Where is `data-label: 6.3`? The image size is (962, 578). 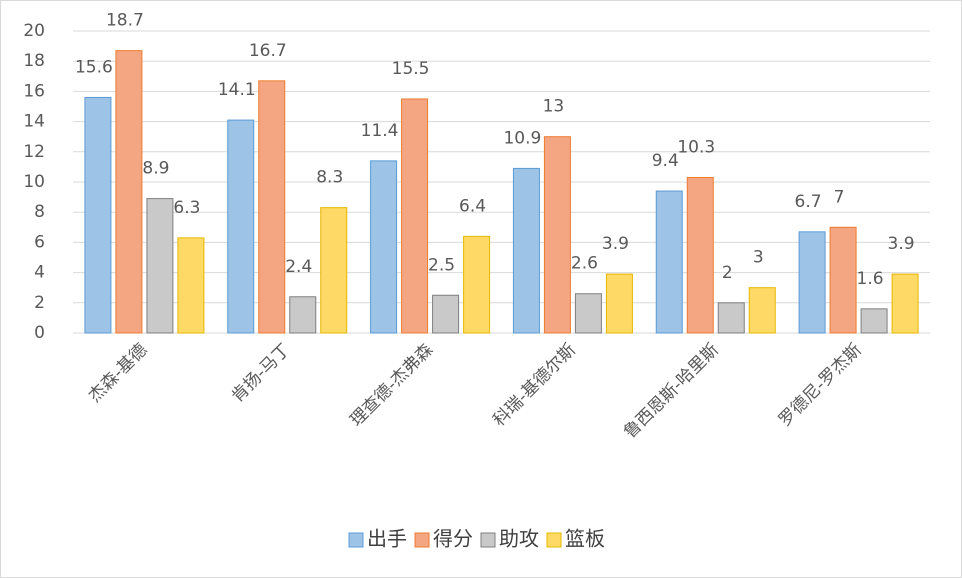 data-label: 6.3 is located at coordinates (186, 208).